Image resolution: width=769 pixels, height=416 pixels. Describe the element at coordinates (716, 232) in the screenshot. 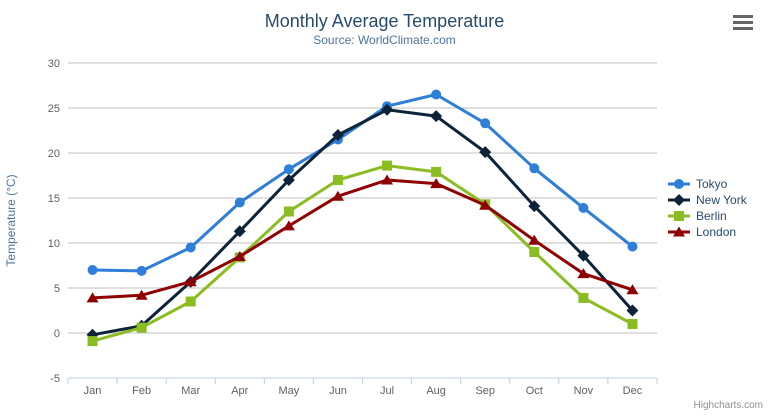

I see `legend-label: London` at that location.